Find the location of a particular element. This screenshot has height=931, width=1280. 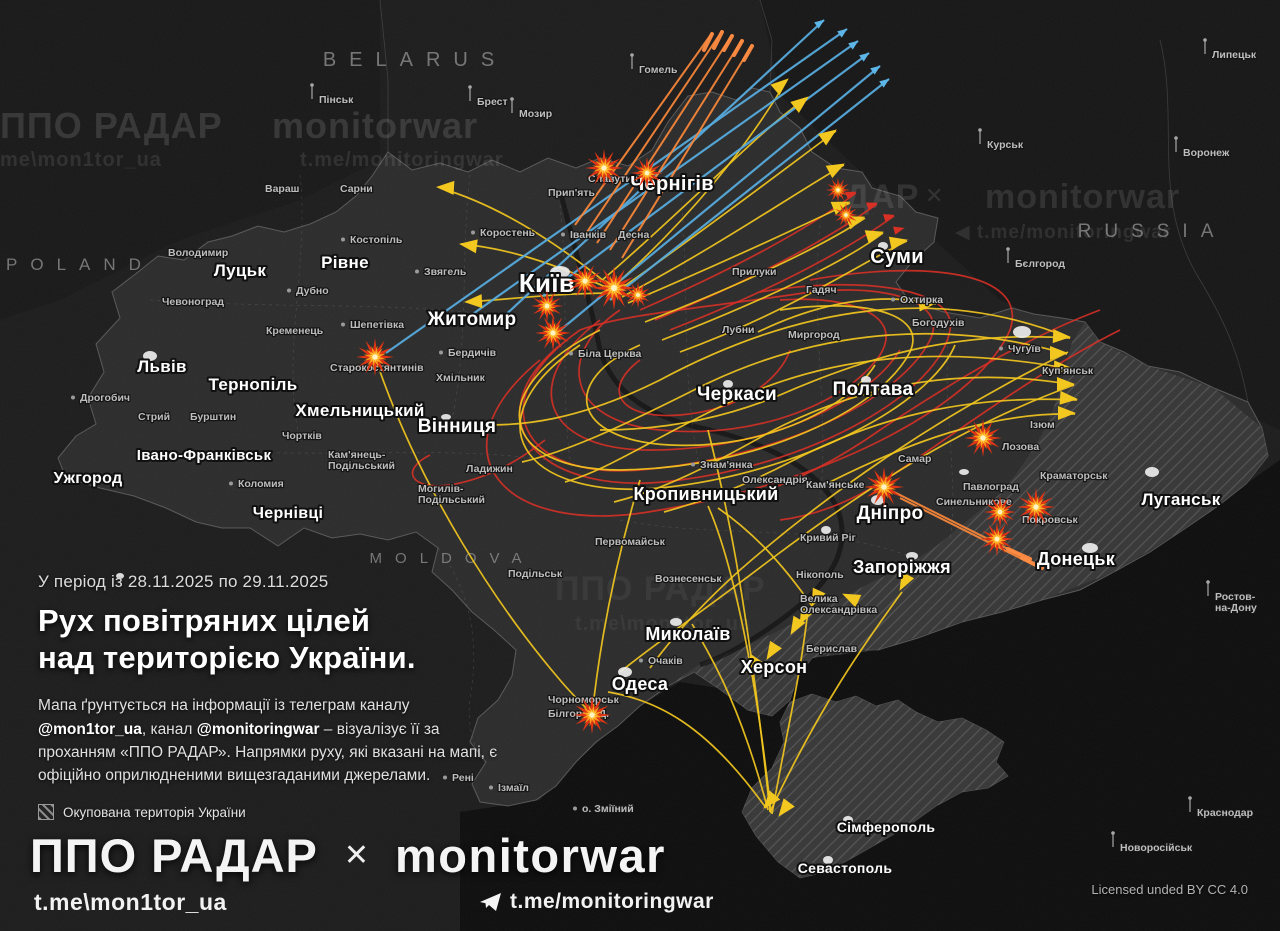

minor-city-label: Могилів-Подільський is located at coordinates (451, 494).